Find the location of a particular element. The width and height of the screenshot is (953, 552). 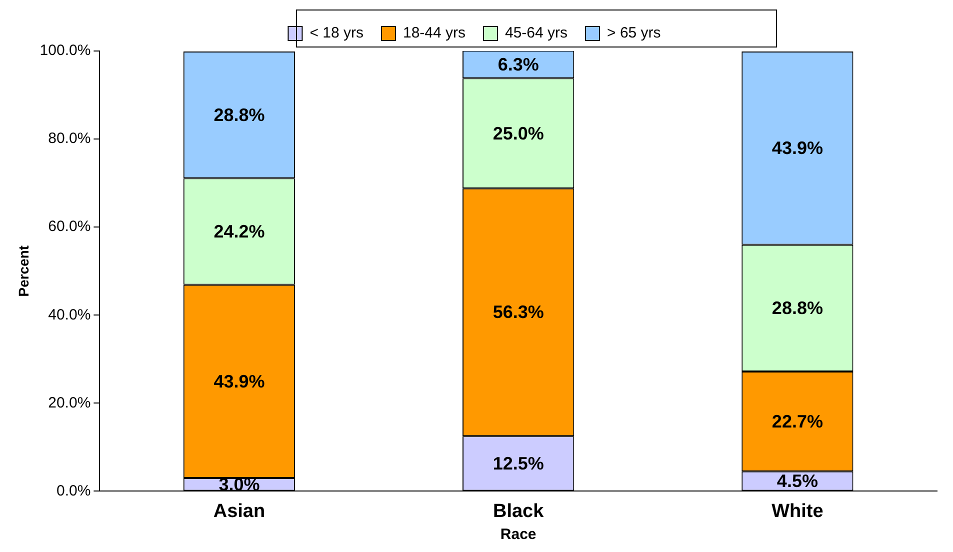

text: 6.3% is located at coordinates (518, 64).